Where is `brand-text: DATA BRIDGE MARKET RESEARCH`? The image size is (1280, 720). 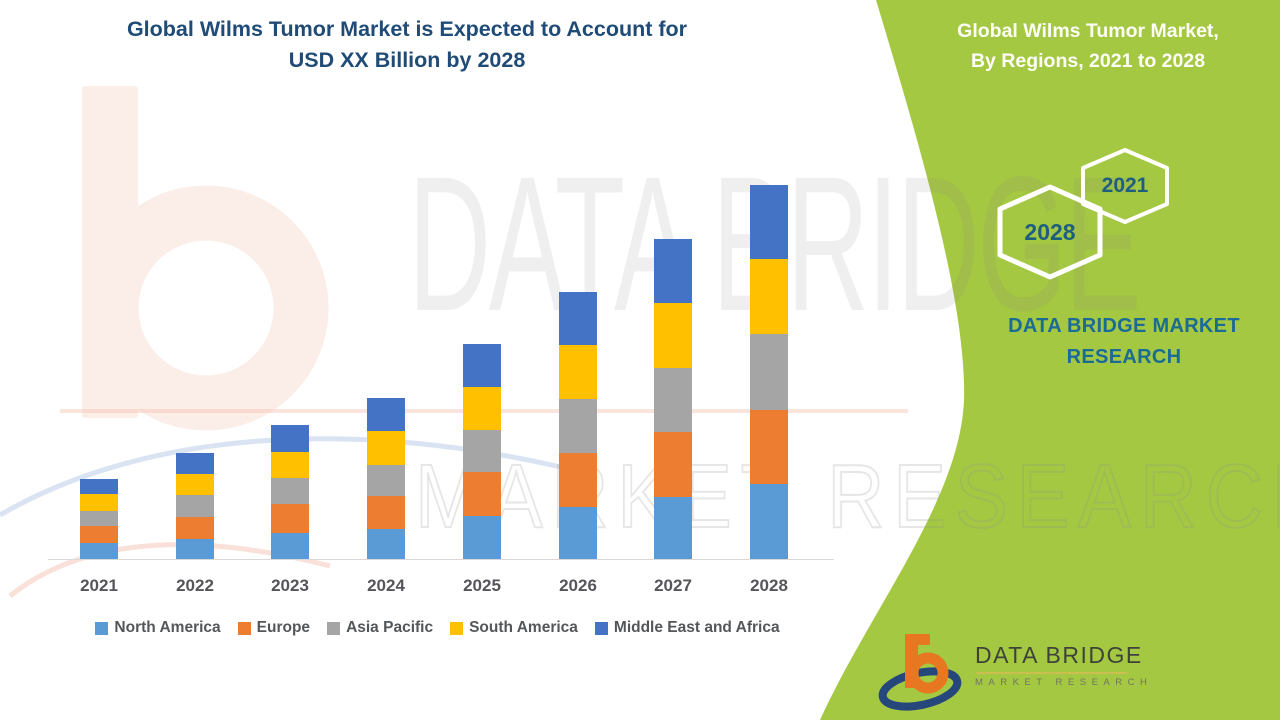
brand-text: DATA BRIDGE MARKET RESEARCH is located at coordinates (1124, 342).